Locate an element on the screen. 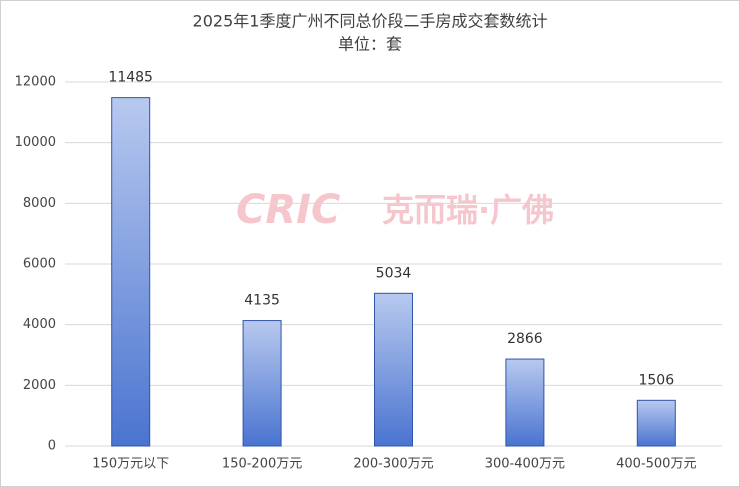  y-tick-label: 2000 is located at coordinates (39, 385).